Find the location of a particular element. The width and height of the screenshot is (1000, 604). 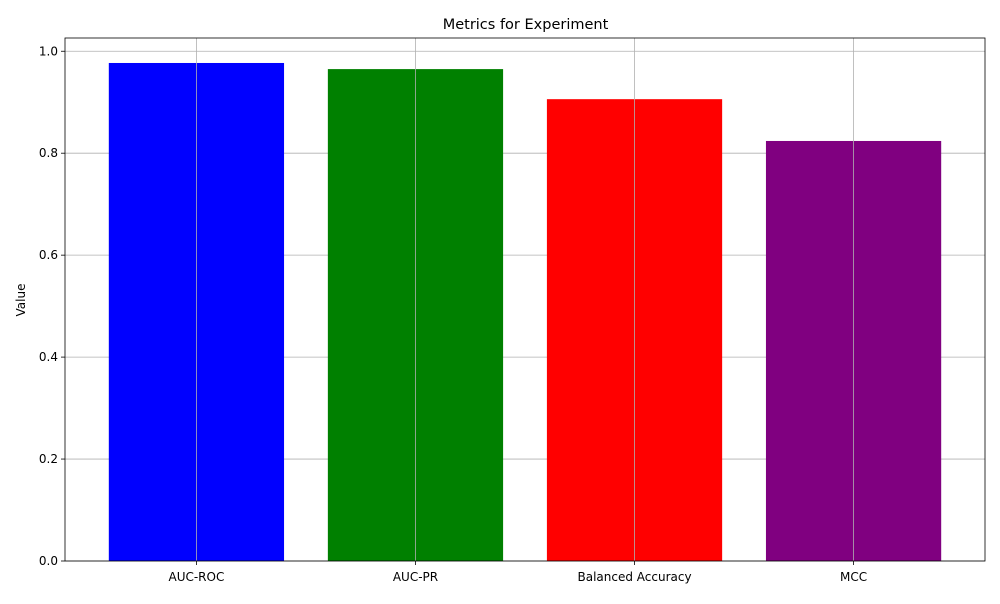

y-tick-label: 0.2 is located at coordinates (48, 459).